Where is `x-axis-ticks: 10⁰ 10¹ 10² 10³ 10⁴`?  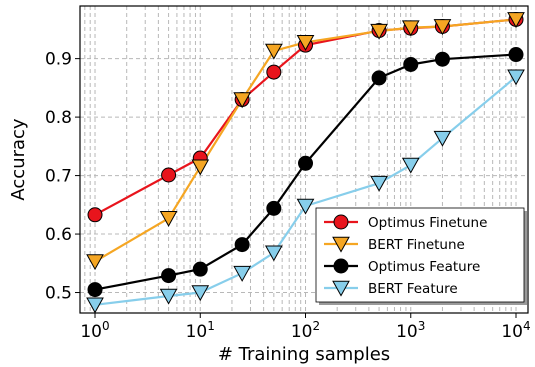
x-axis-ticks: 10⁰ 10¹ 10² 10³ 10⁴ is located at coordinates (305, 327).